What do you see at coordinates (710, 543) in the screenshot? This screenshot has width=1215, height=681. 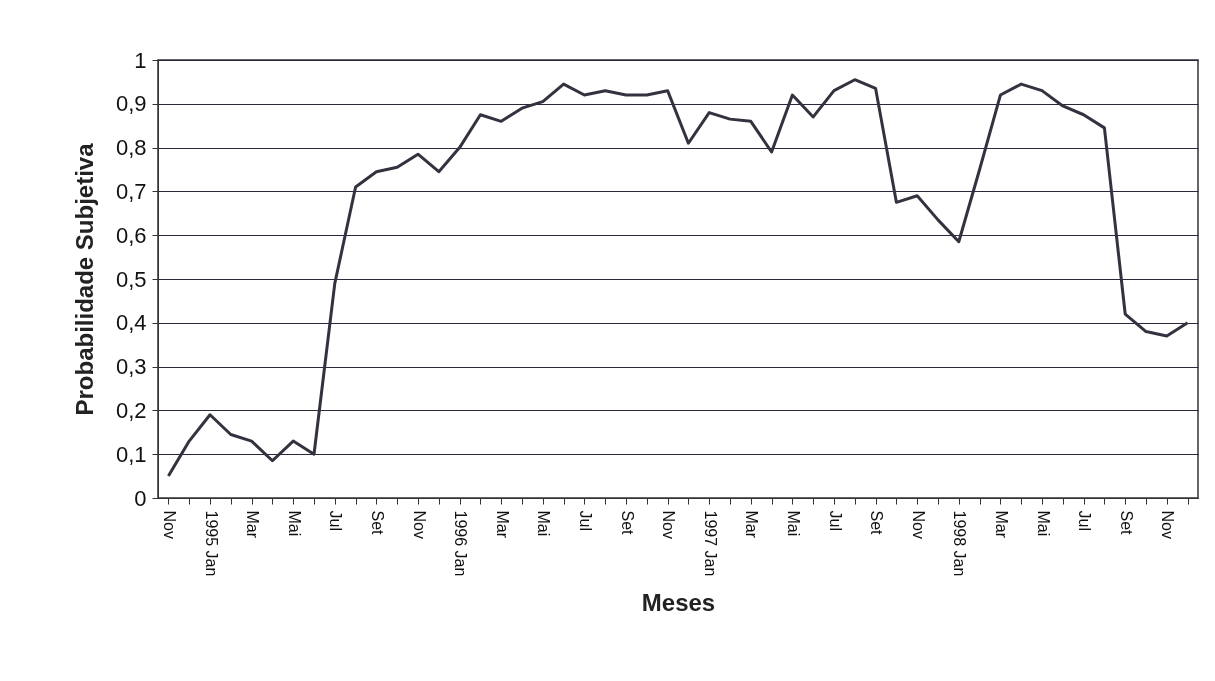 I see `x-tick-label: 1997 Jan` at bounding box center [710, 543].